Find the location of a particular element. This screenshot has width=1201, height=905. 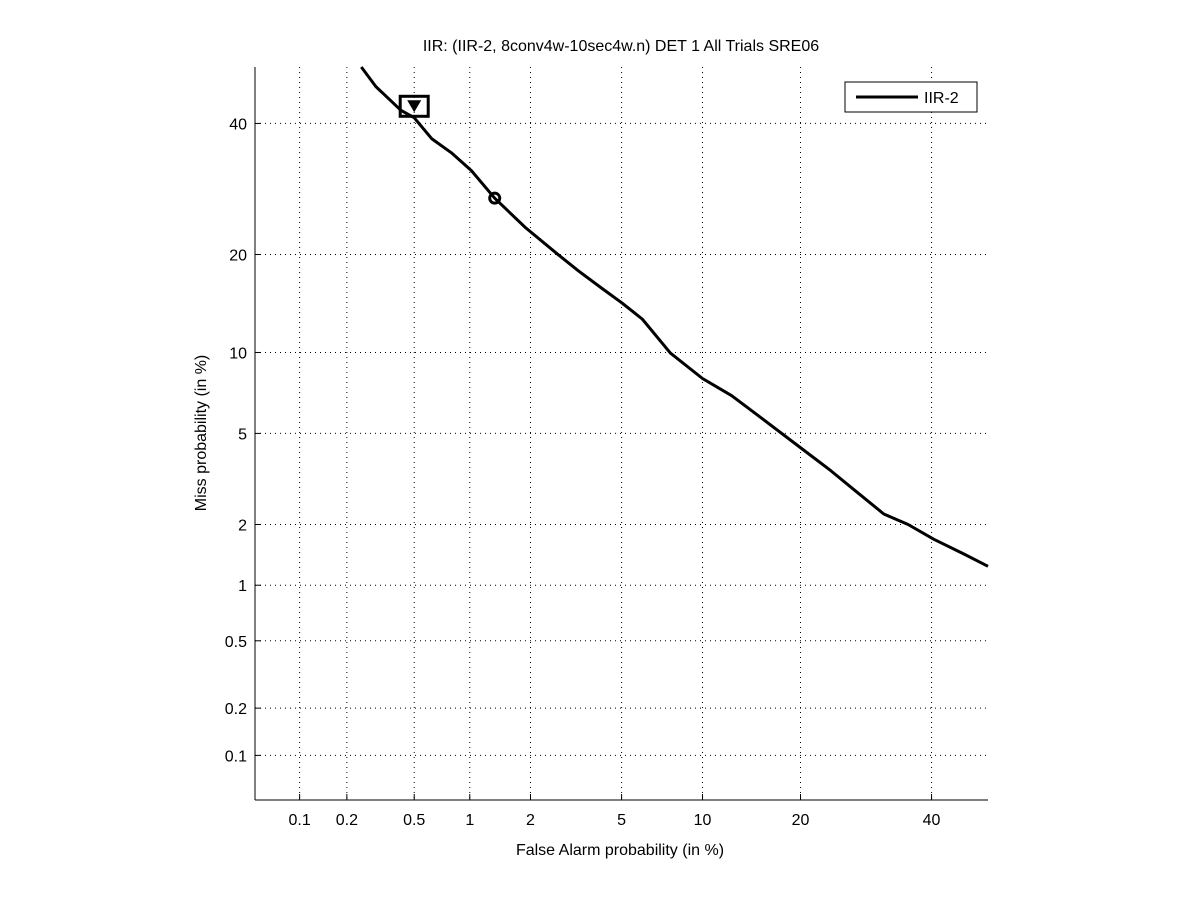

y-ticks: 0.1 0.2 0.5 1 2 5 10 20 40 is located at coordinates (243, 440).